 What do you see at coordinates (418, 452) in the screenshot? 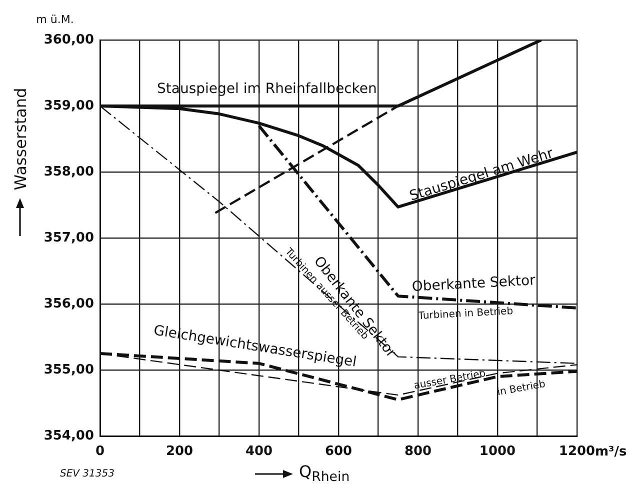
I see `x-tick-label: 800` at bounding box center [418, 452].